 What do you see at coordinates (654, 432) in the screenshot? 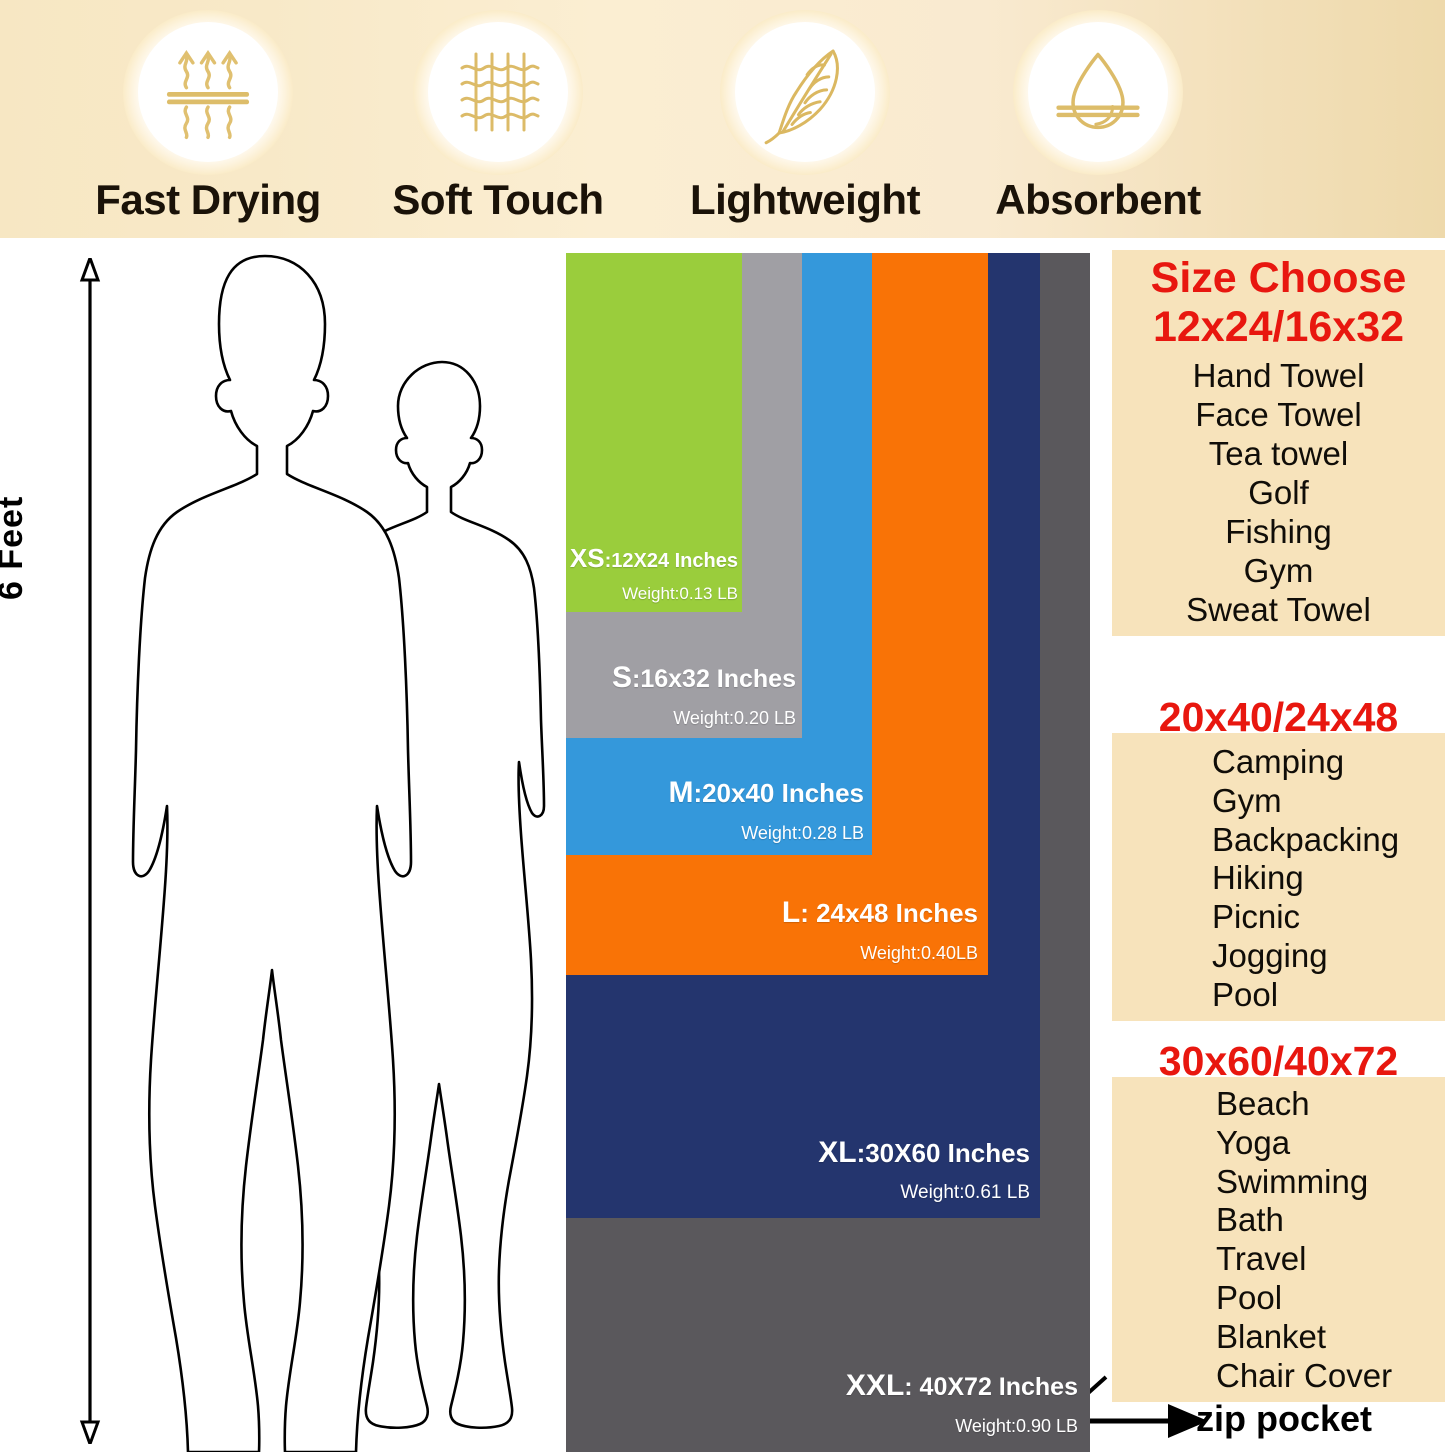
I see `towel-xs: XS:12X24 Inches Weight:0.13 LB` at bounding box center [654, 432].